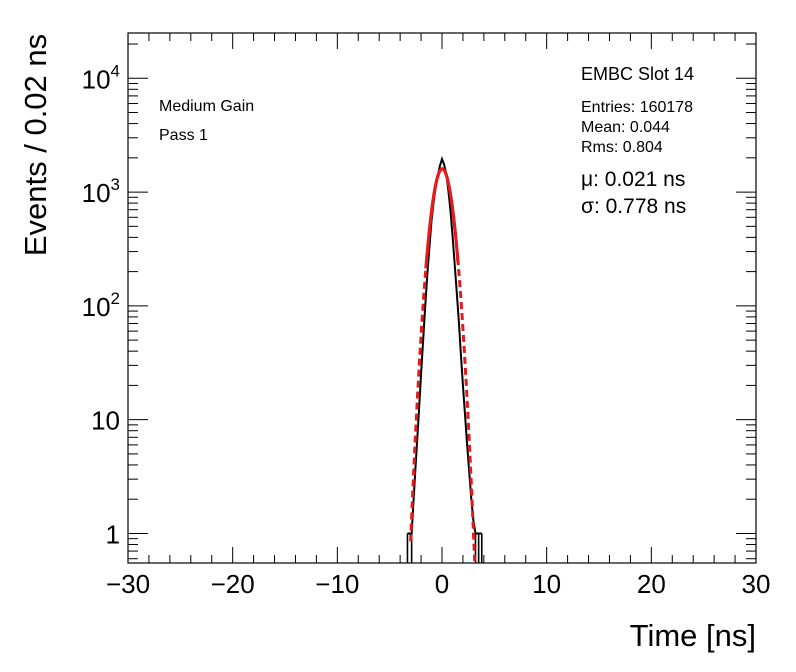  What do you see at coordinates (105, 421) in the screenshot?
I see `y-tick-label: 10` at bounding box center [105, 421].